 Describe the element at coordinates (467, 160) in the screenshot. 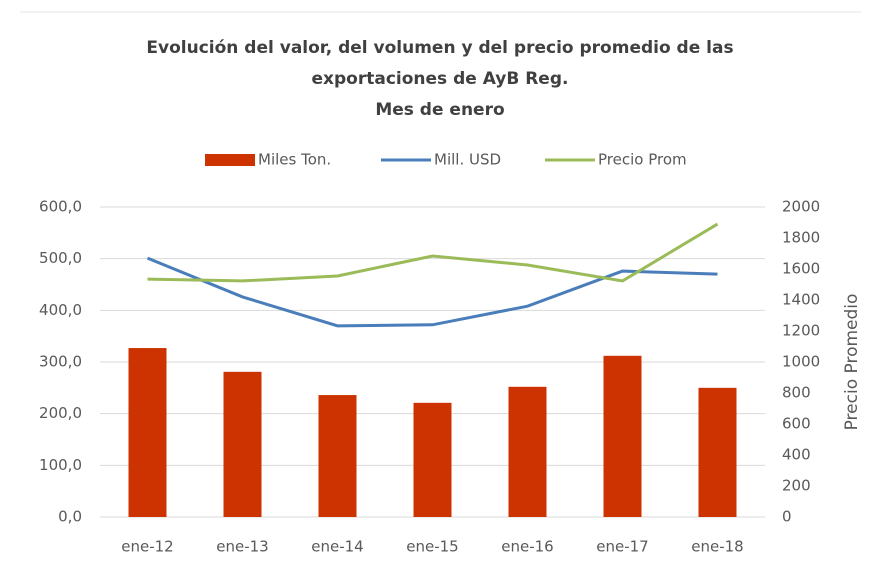

I see `legend-label: Mill. USD` at that location.